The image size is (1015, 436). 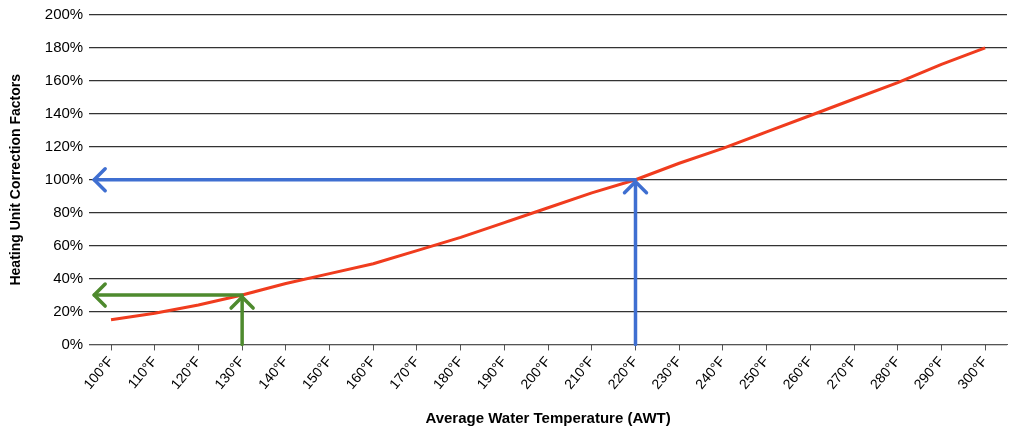 I want to click on y-tick-label: 200%, so click(x=64, y=14).